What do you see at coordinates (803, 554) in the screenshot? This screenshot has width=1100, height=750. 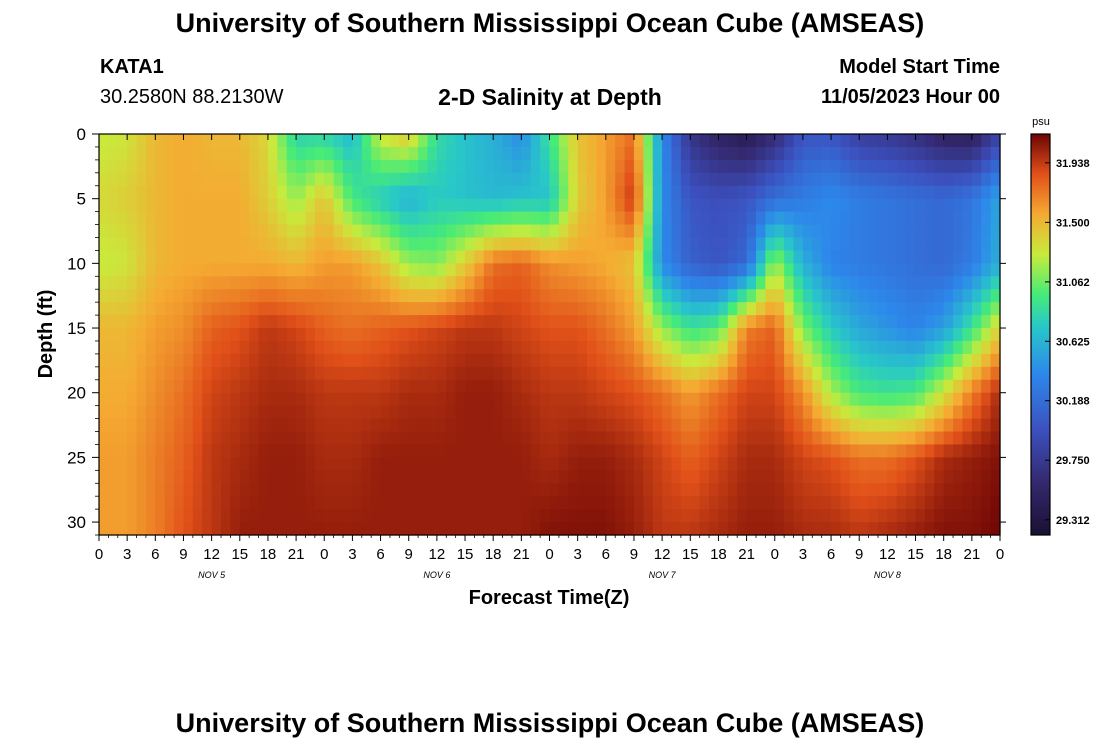 I see `x-tick-label: 3` at bounding box center [803, 554].